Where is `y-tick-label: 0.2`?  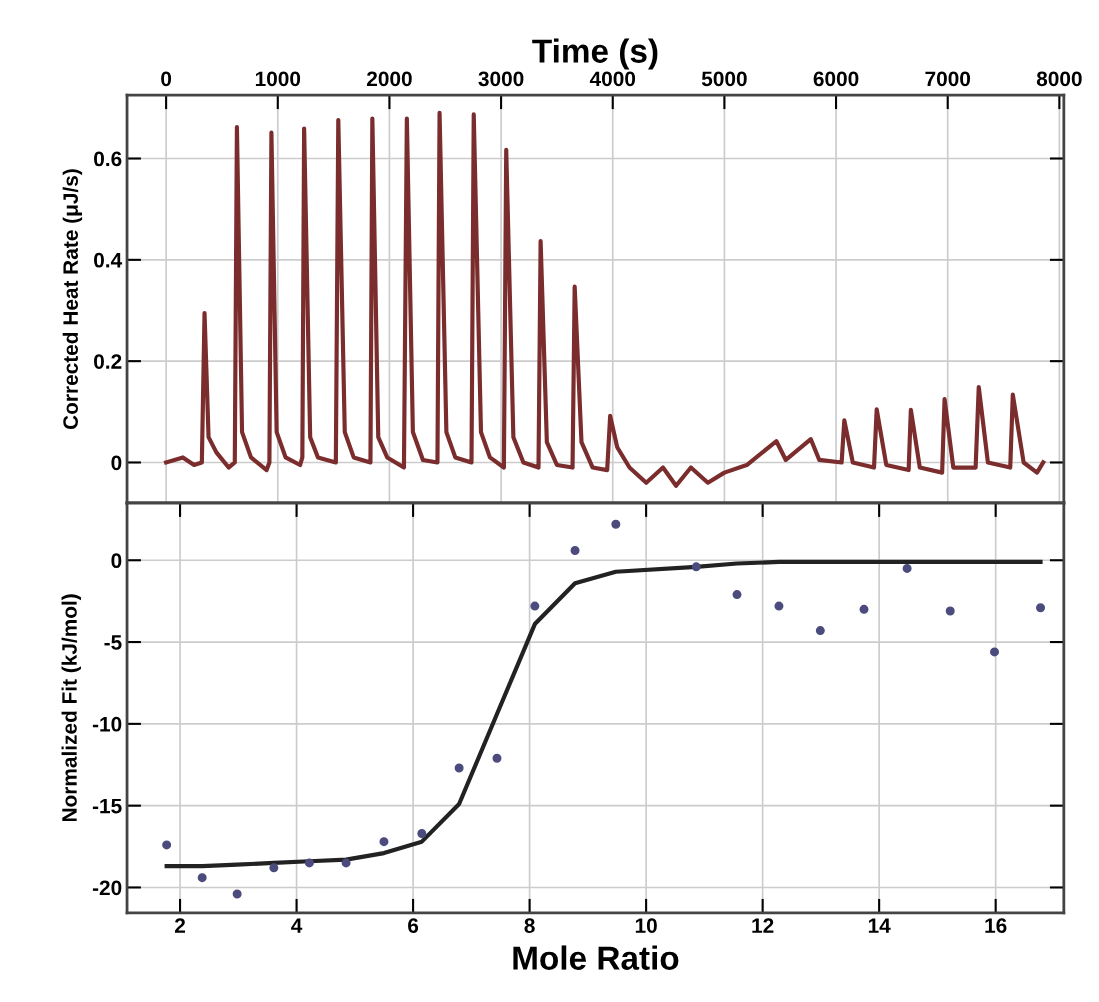 y-tick-label: 0.2 is located at coordinates (108, 361).